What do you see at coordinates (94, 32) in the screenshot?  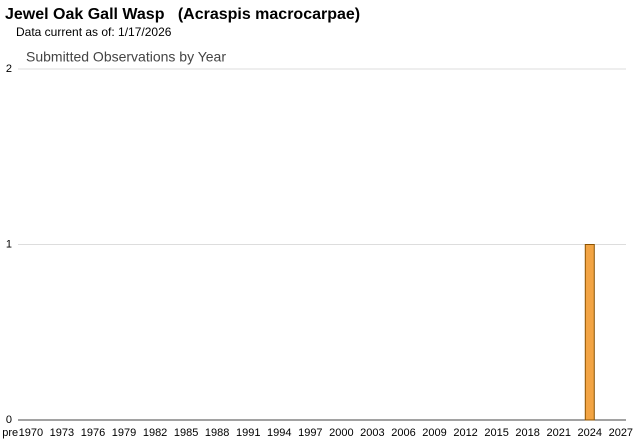 I see `data-date: Data current as of: 1/17/2026` at bounding box center [94, 32].